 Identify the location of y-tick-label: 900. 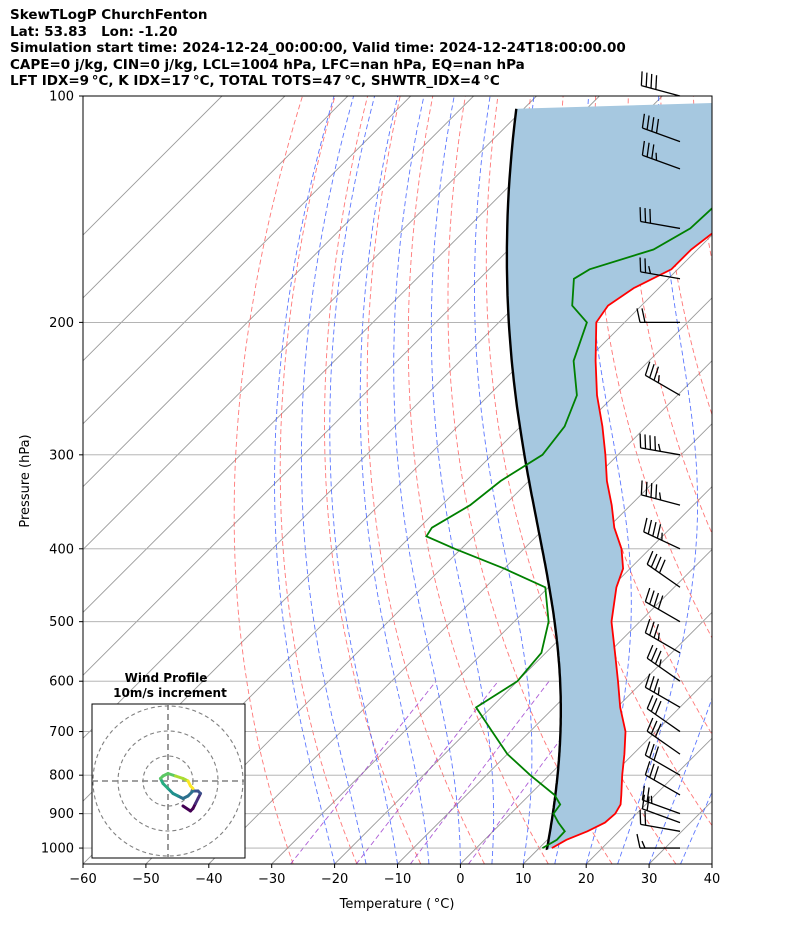
(61, 814).